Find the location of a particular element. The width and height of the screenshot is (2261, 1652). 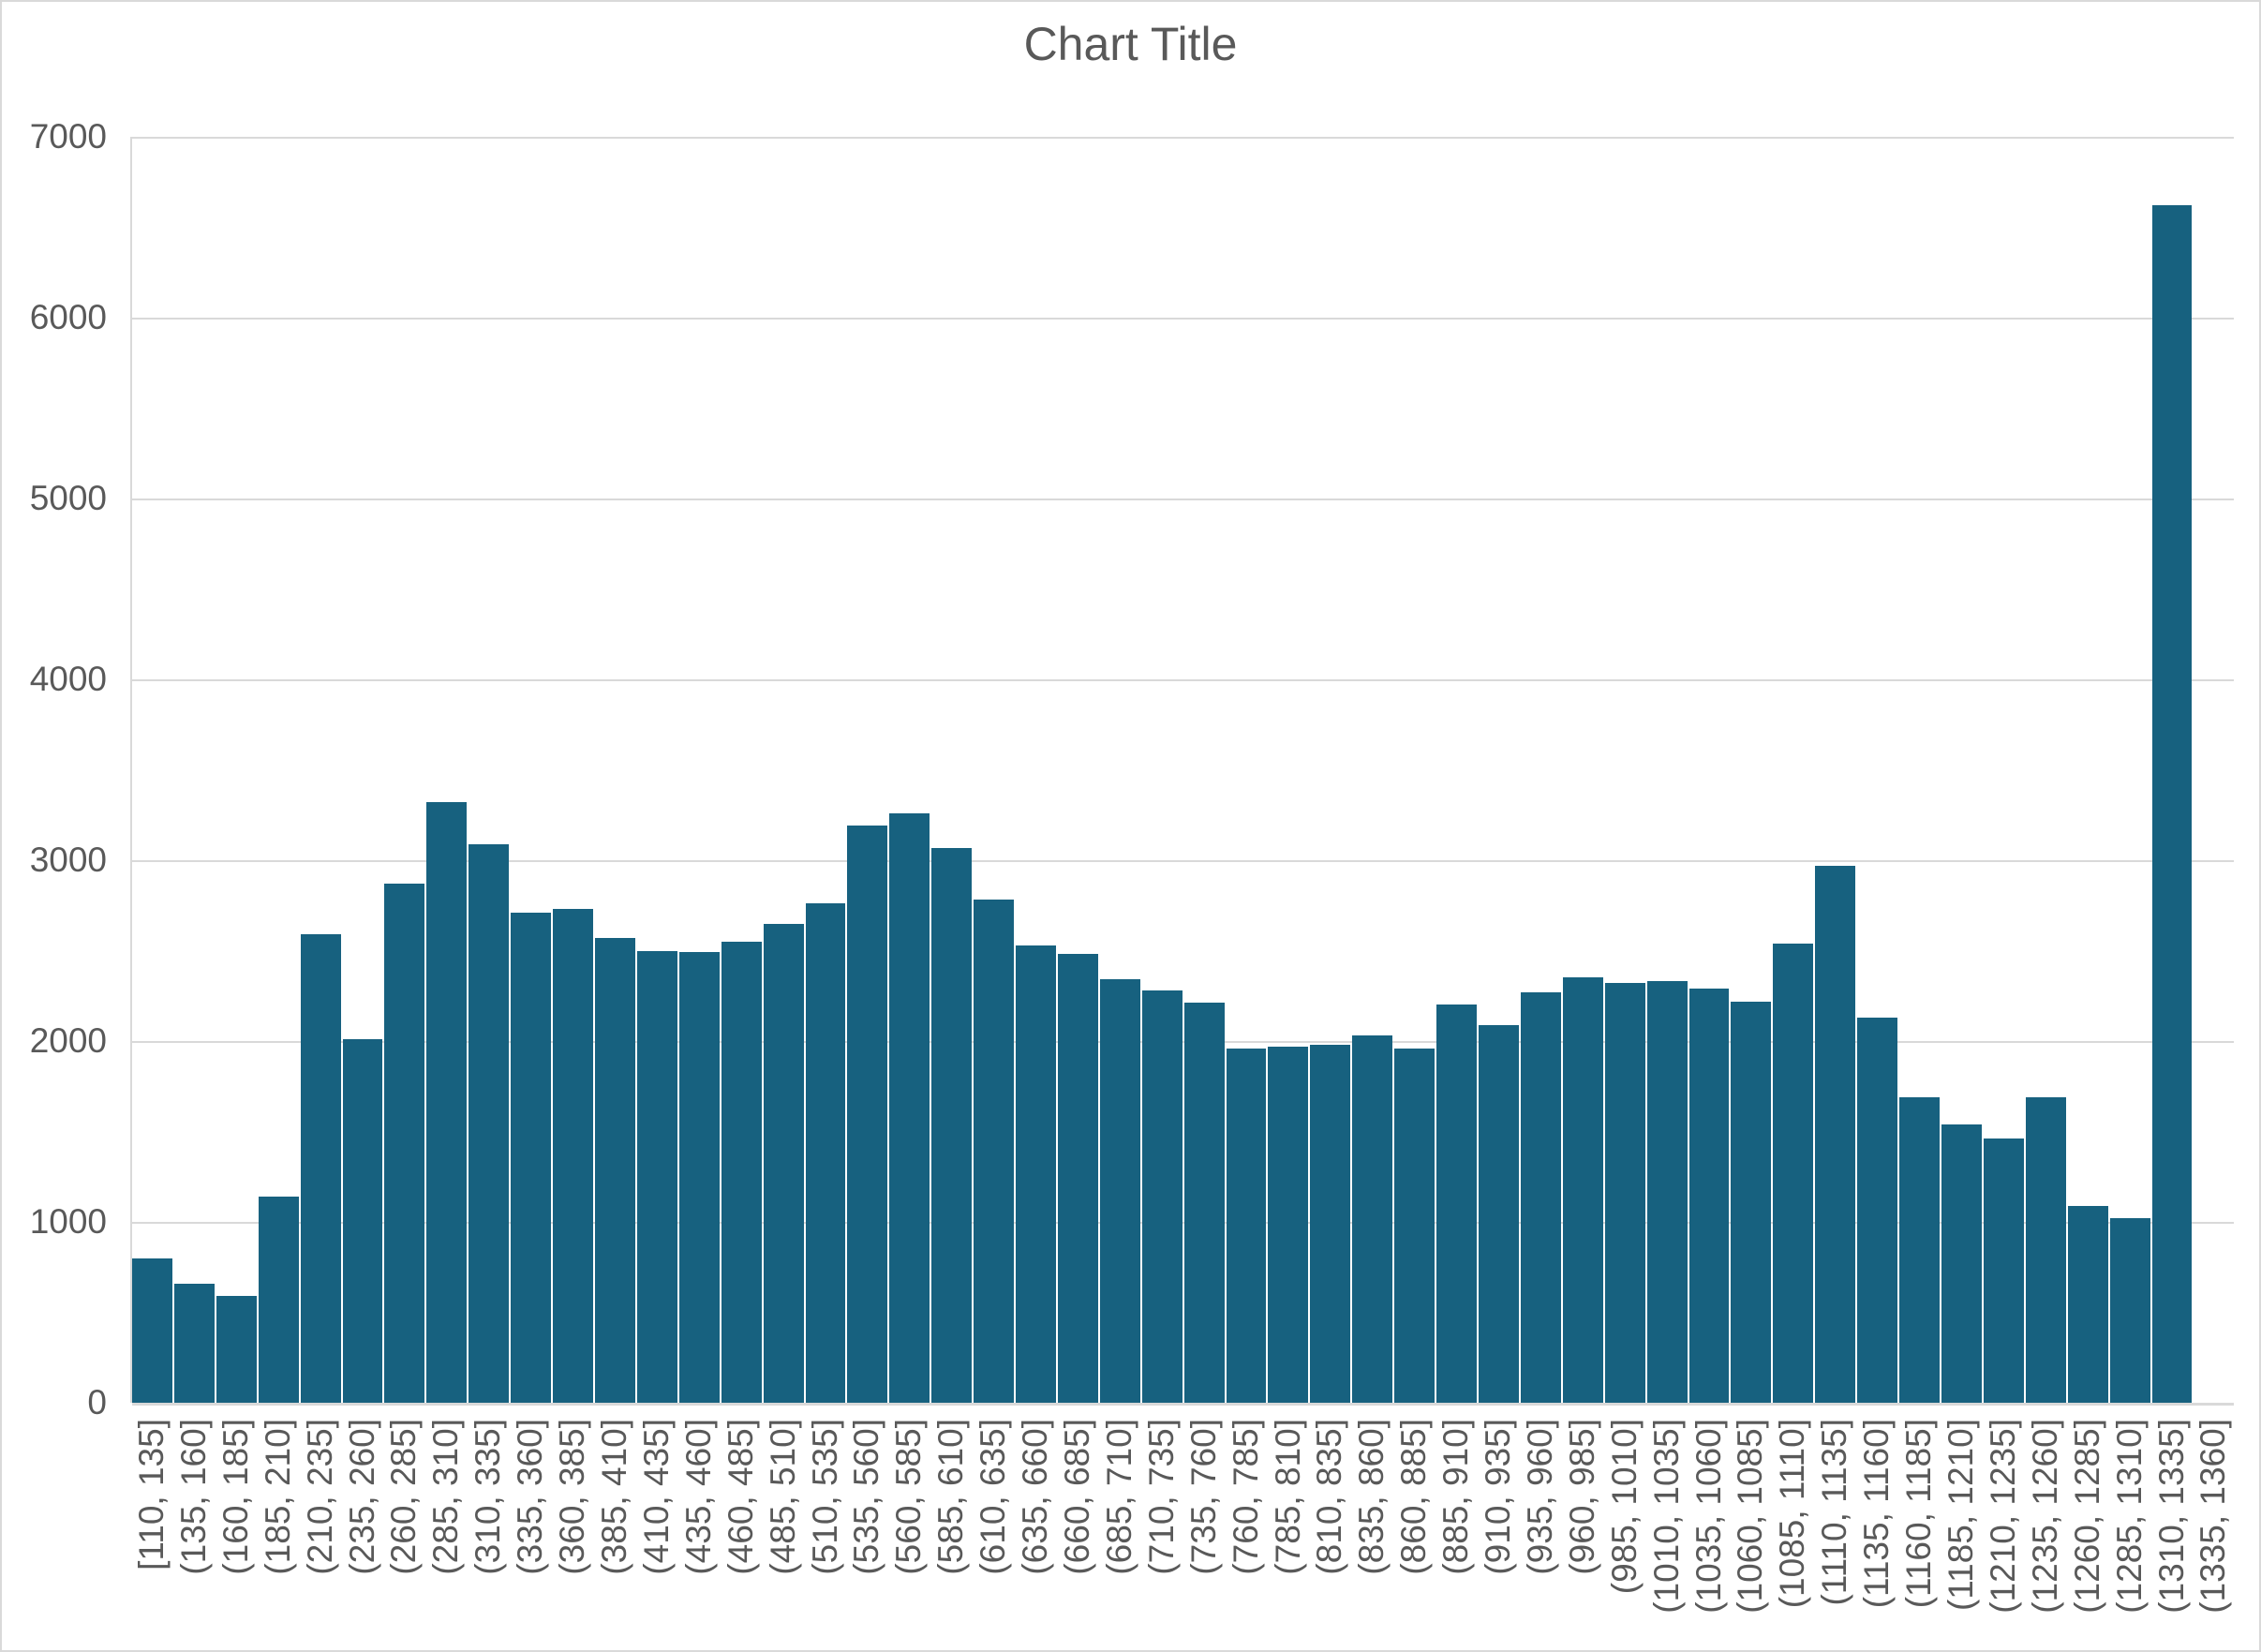

x-axis-tick: (910, 935] is located at coordinates (1499, 1497).